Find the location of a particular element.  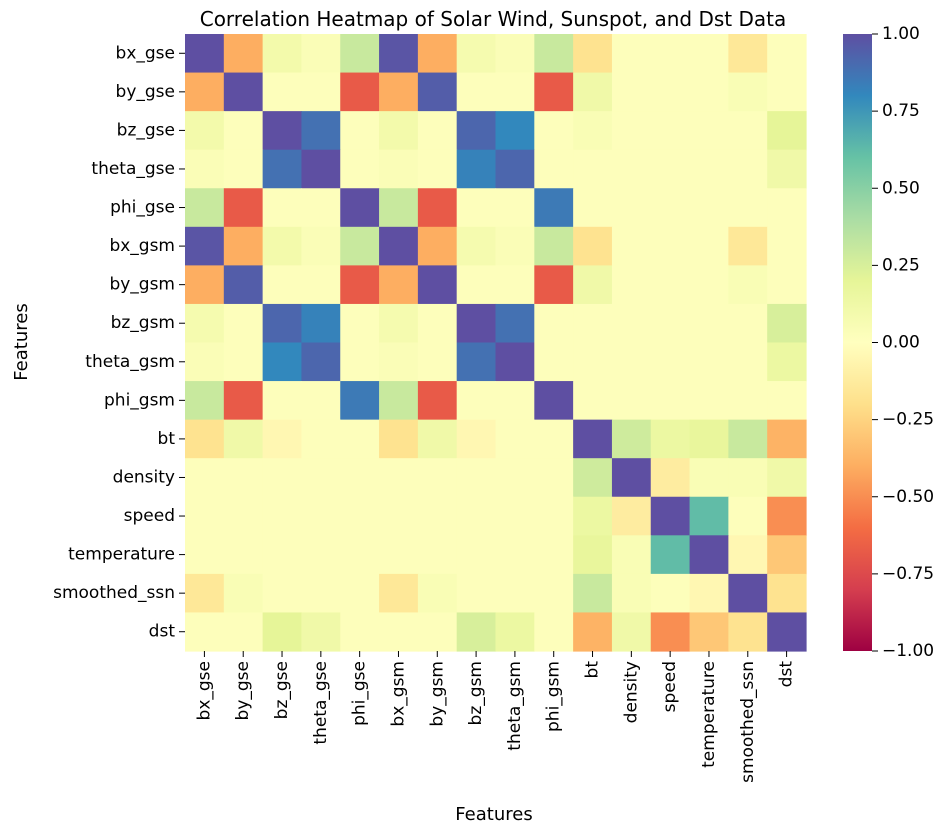

colorbar-tick-label: 0.00 is located at coordinates (901, 343).